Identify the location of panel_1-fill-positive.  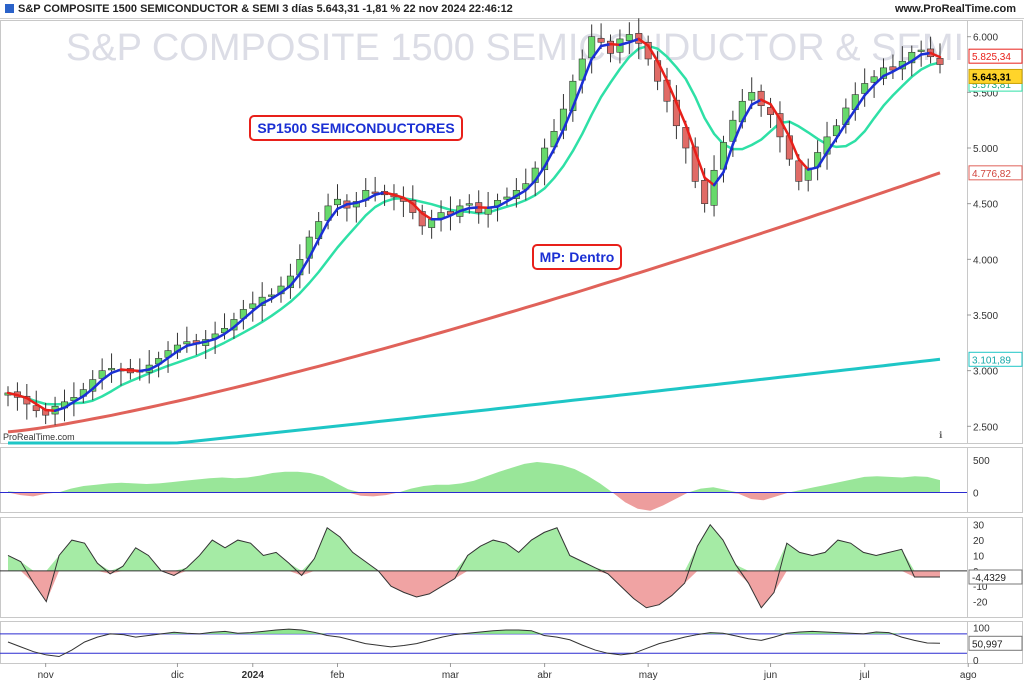
(474, 477).